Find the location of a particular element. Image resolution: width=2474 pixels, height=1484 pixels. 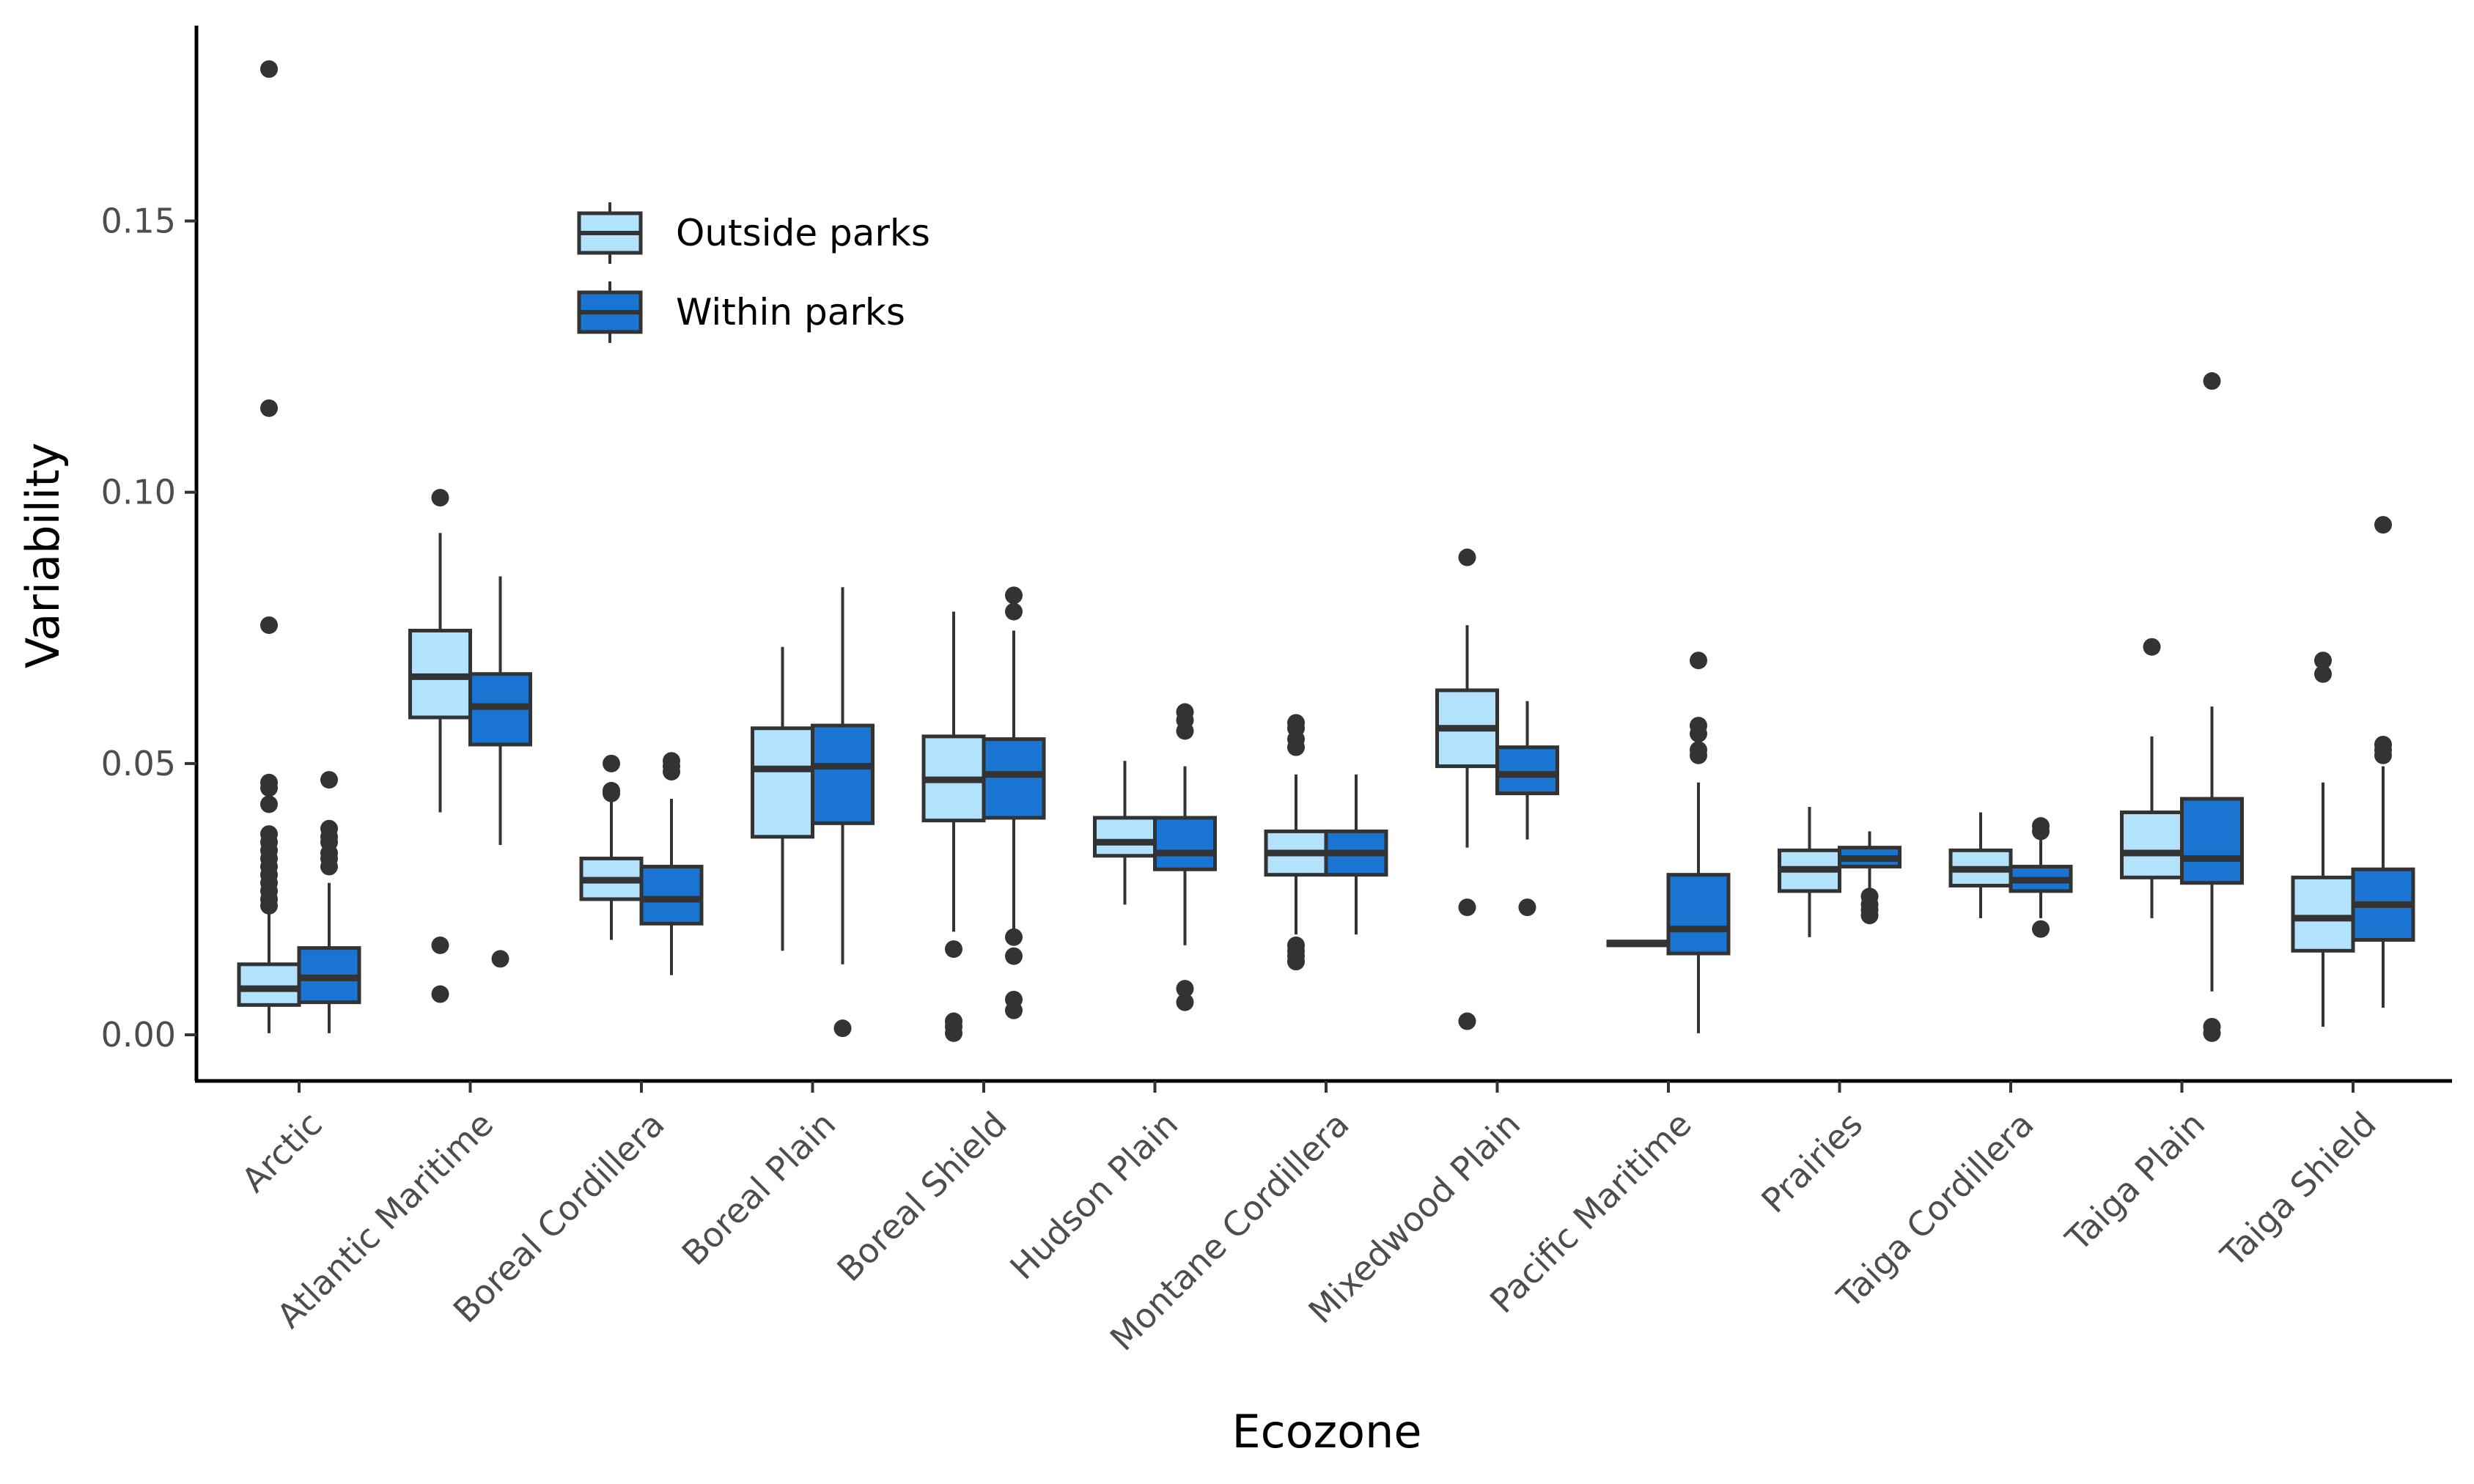

x-tick-label: Taiga Plain is located at coordinates (2135, 1182).